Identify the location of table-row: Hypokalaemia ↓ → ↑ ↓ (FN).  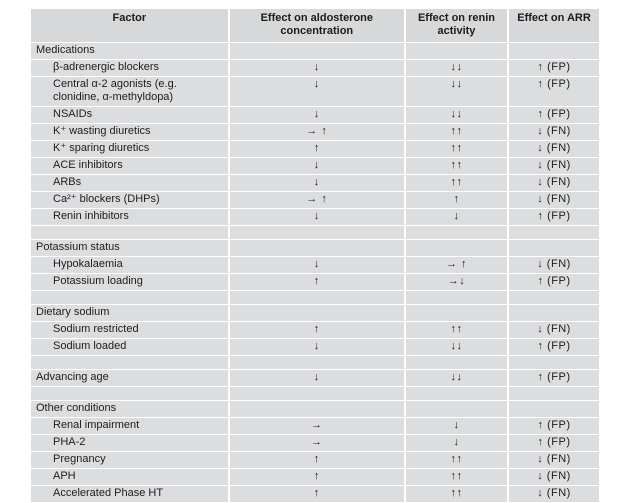
(315, 265).